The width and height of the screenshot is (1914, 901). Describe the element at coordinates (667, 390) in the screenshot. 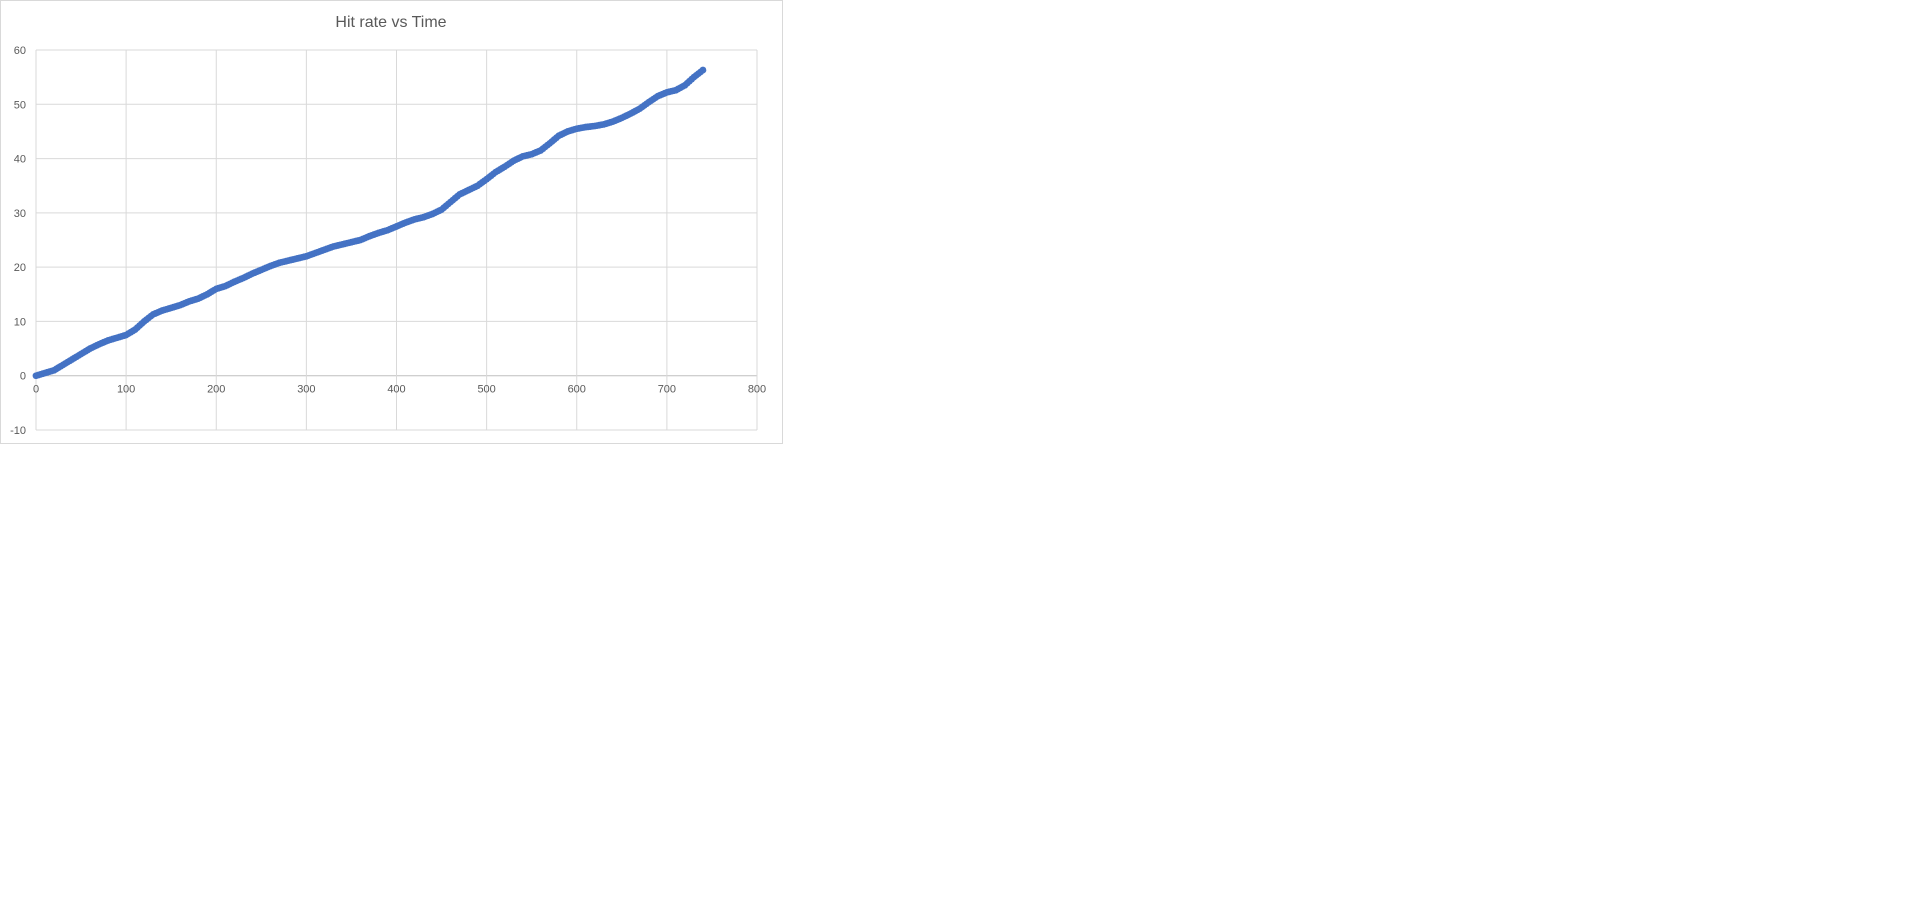

I see `x-tick-label: 700` at that location.